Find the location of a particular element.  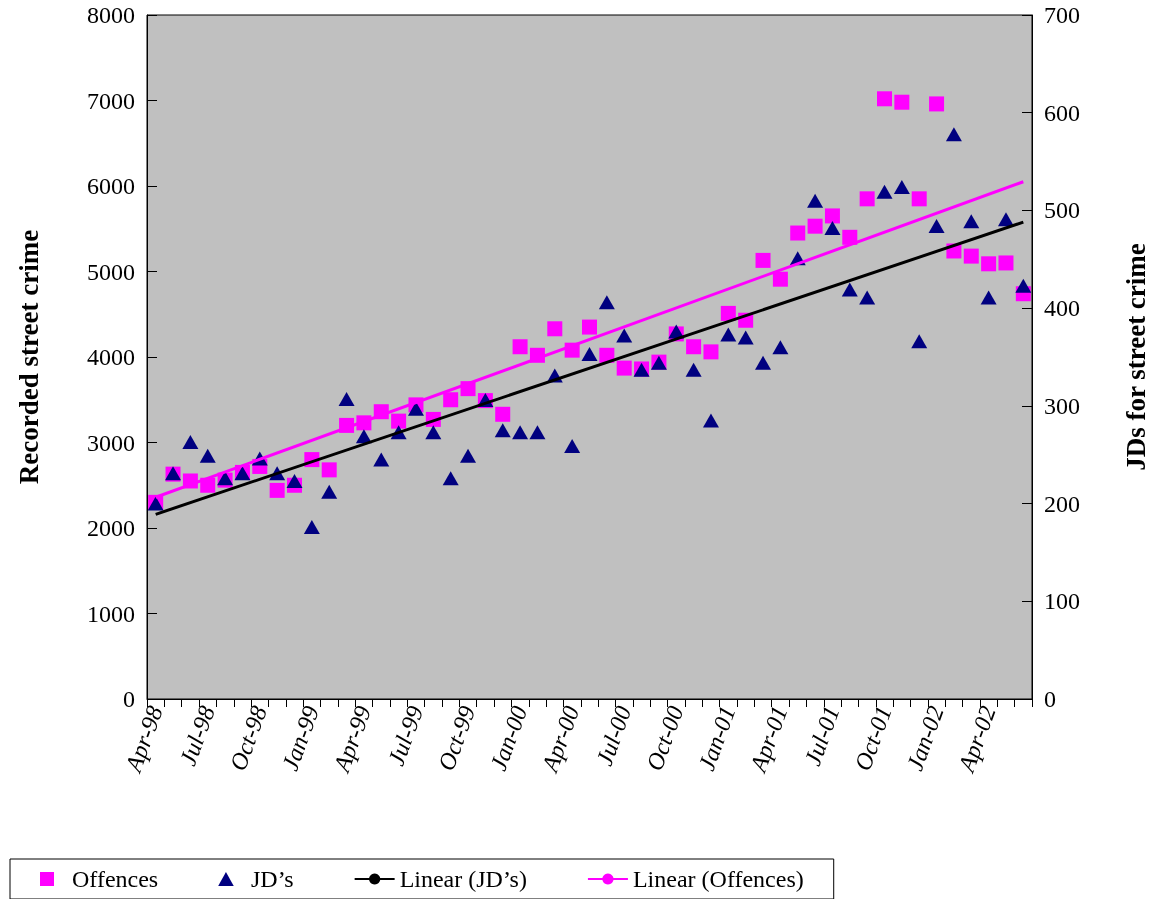

x-tick-label: Jul-98 is located at coordinates (197, 736).